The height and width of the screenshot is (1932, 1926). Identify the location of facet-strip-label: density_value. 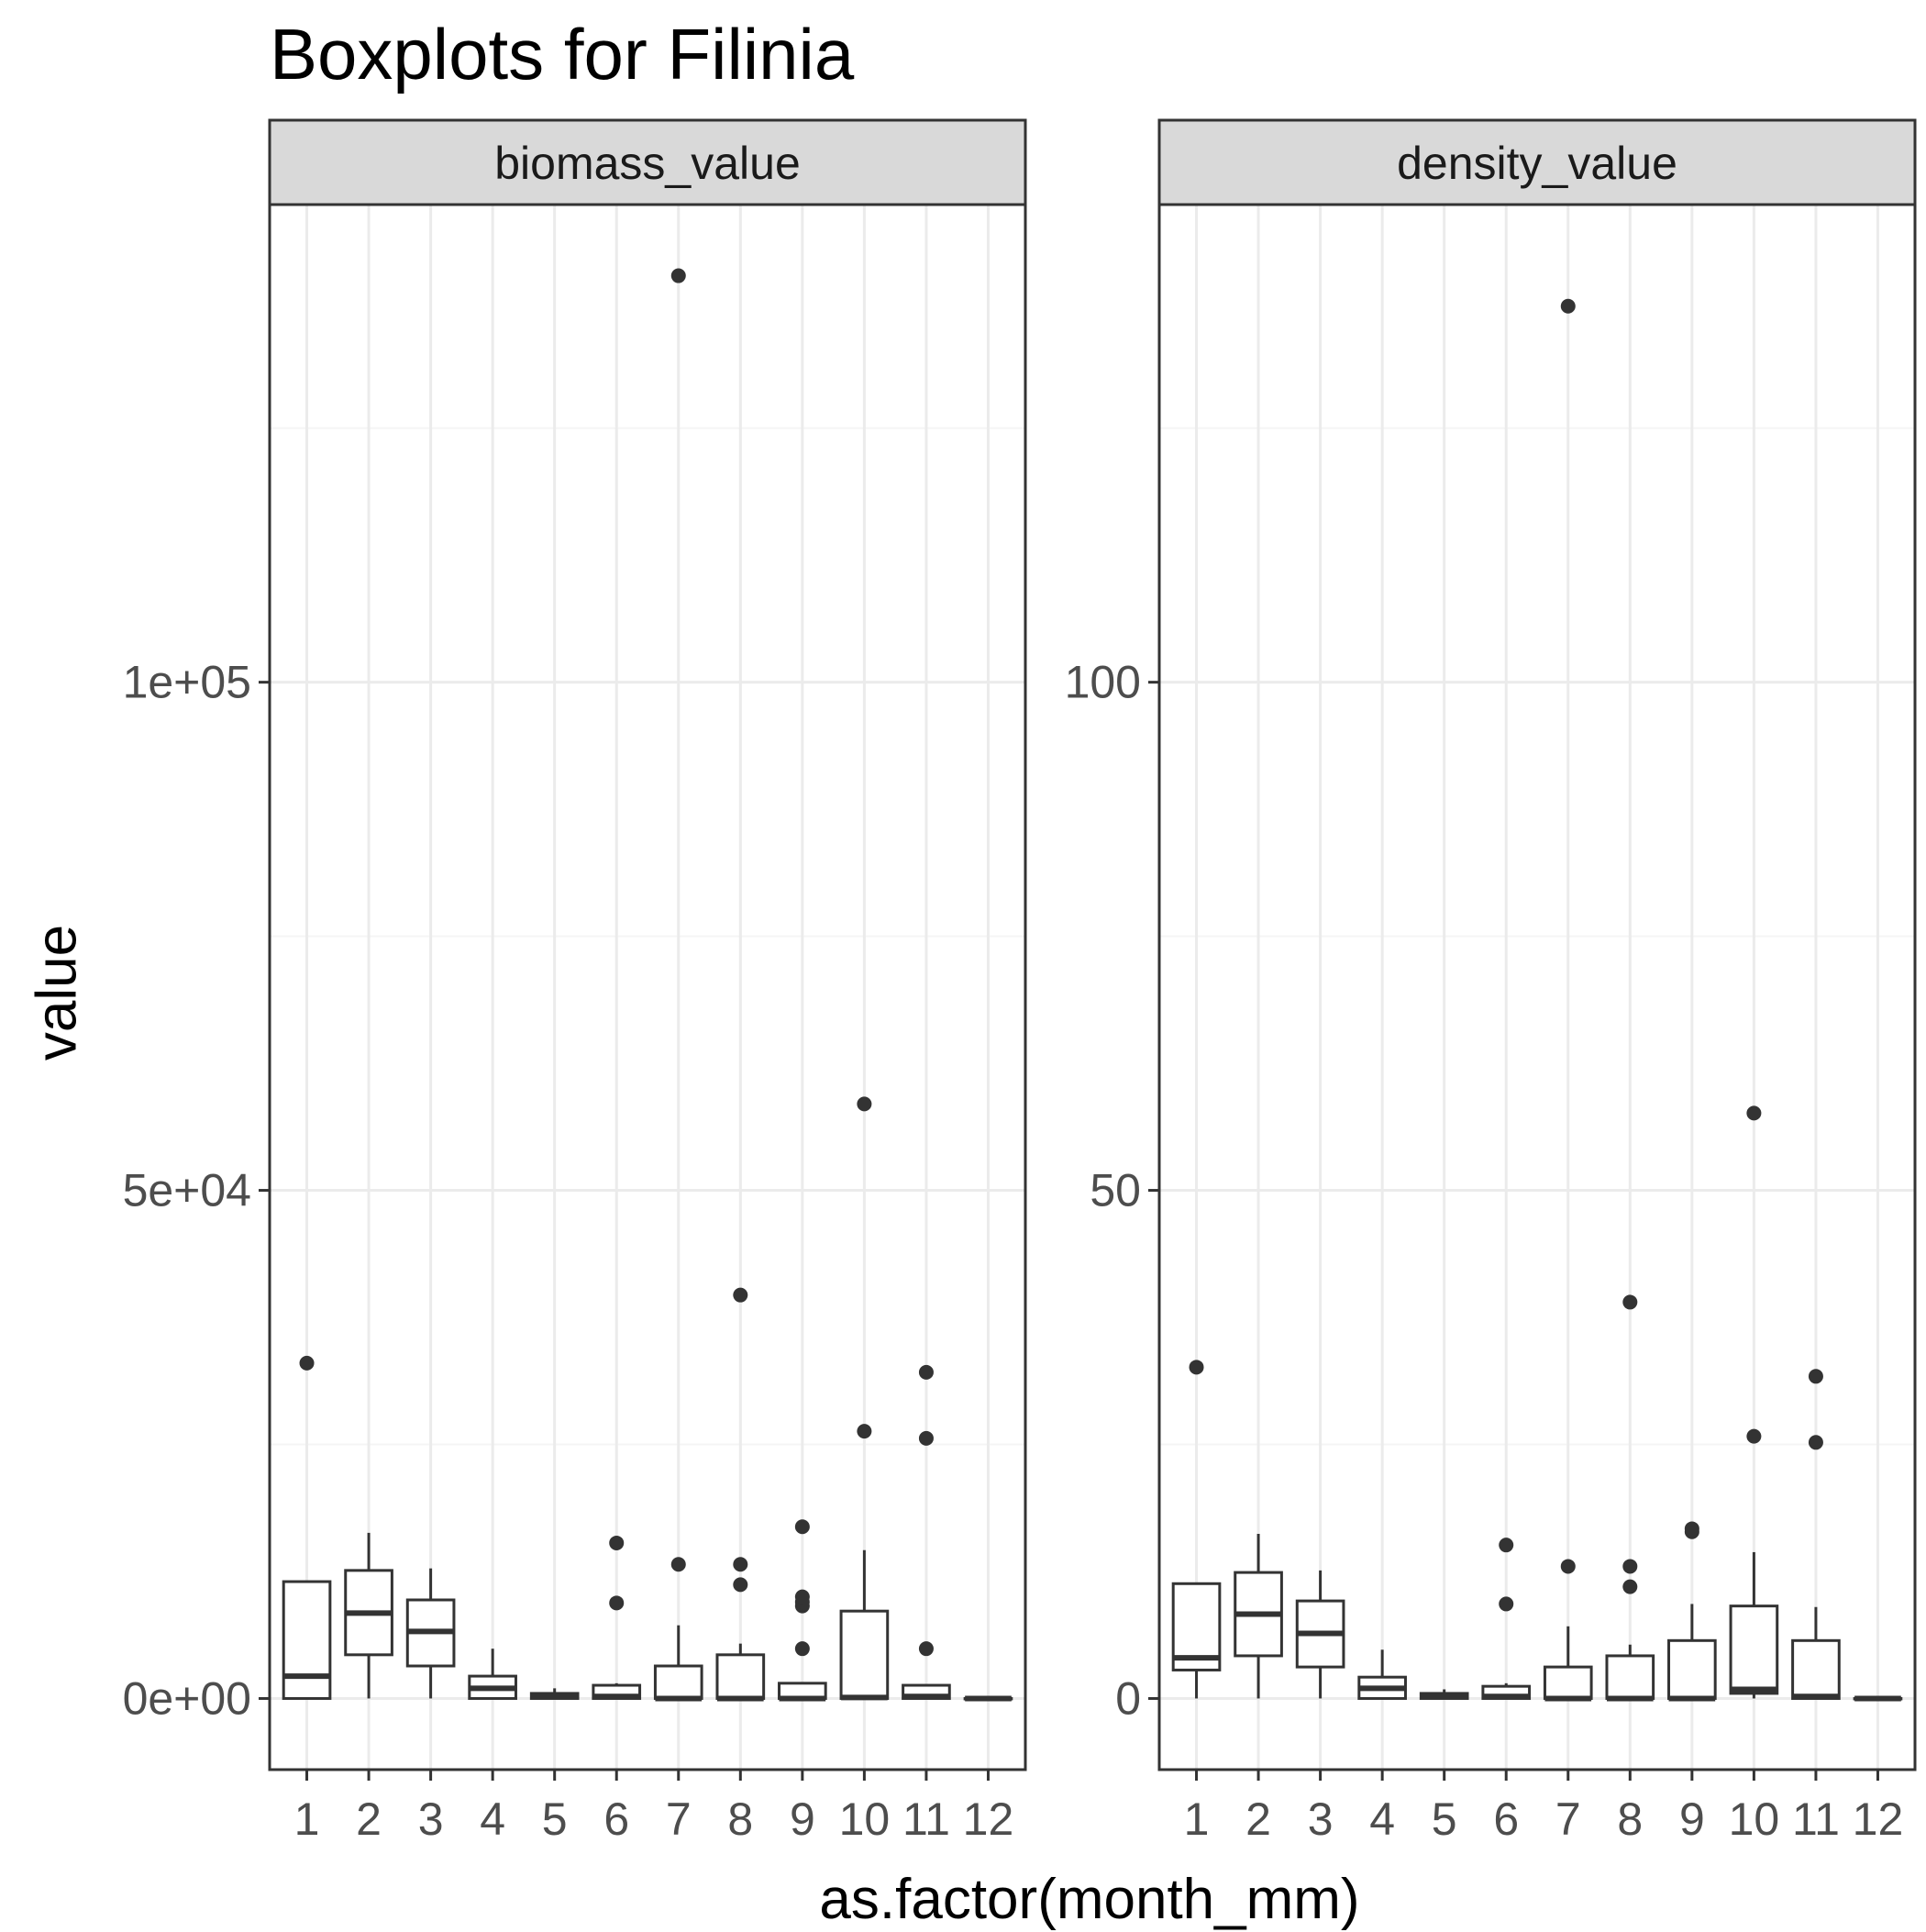
(1537, 163).